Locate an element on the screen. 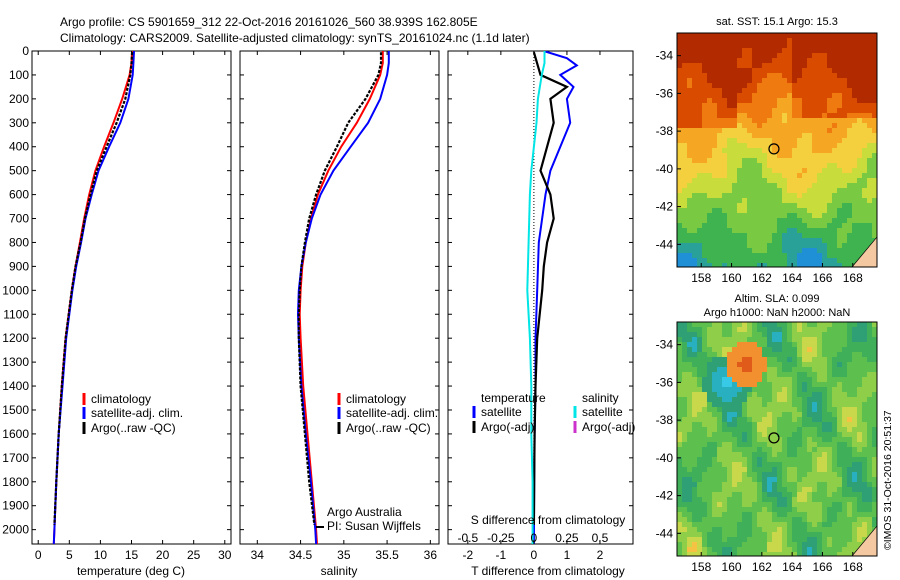 This screenshot has height=580, width=900. map-x-tick-label: 168 is located at coordinates (853, 567).